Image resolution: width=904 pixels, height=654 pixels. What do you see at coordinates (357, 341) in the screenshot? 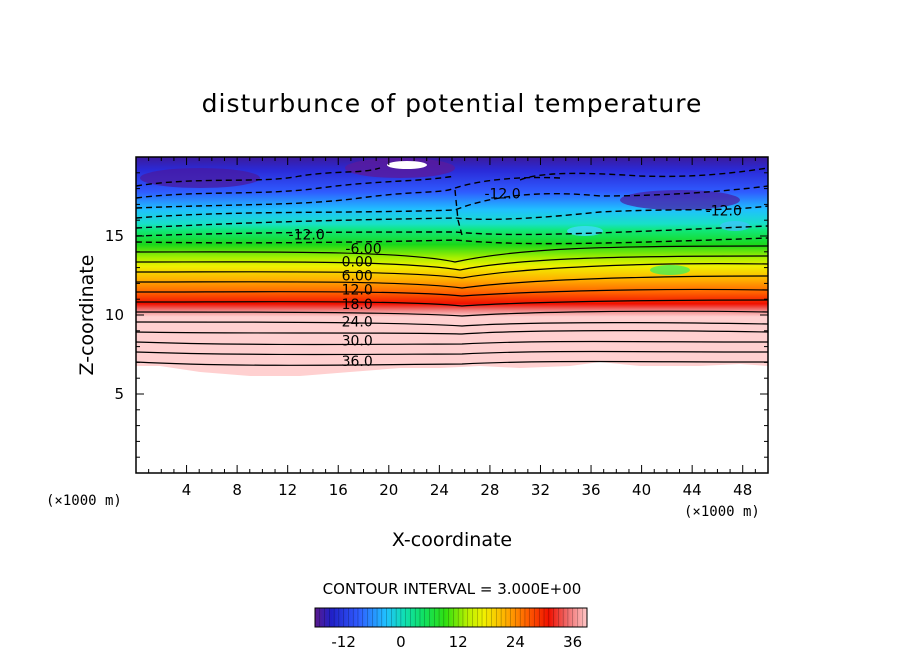
I see `contour-label: 30.0` at bounding box center [357, 341].